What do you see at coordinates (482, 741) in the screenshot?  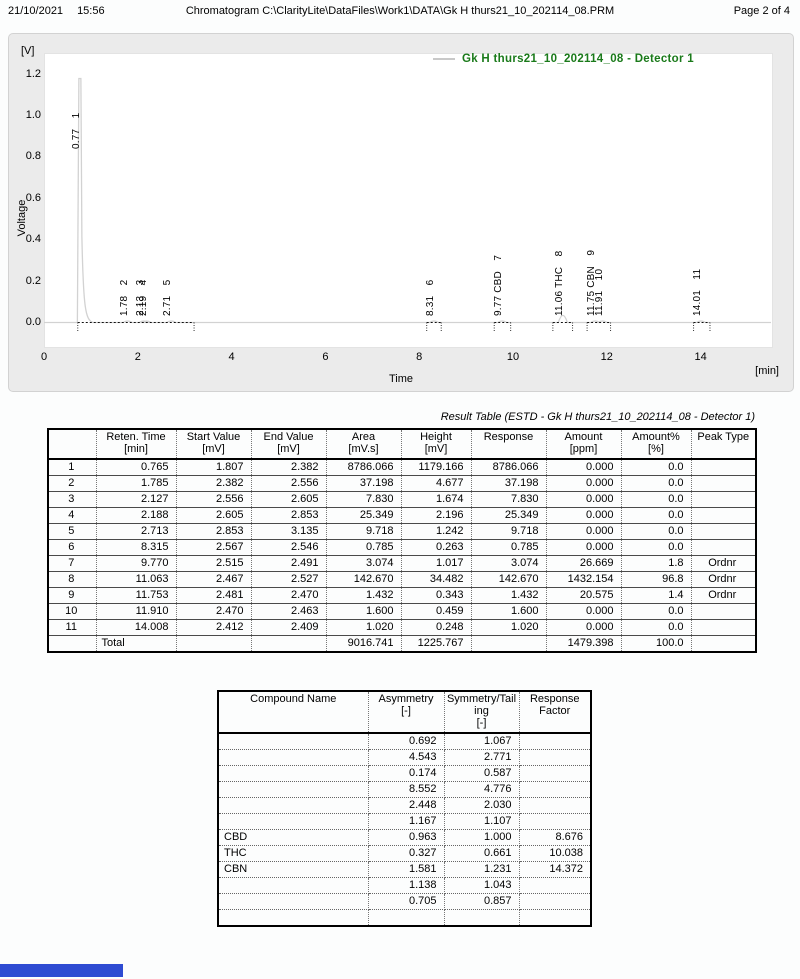 I see `cell: 1.067` at bounding box center [482, 741].